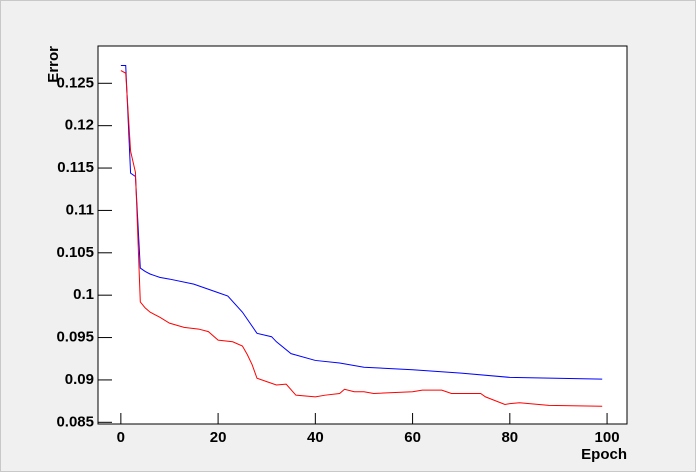 This screenshot has height=472, width=696. What do you see at coordinates (218, 437) in the screenshot?
I see `x-tick-label: 20` at bounding box center [218, 437].